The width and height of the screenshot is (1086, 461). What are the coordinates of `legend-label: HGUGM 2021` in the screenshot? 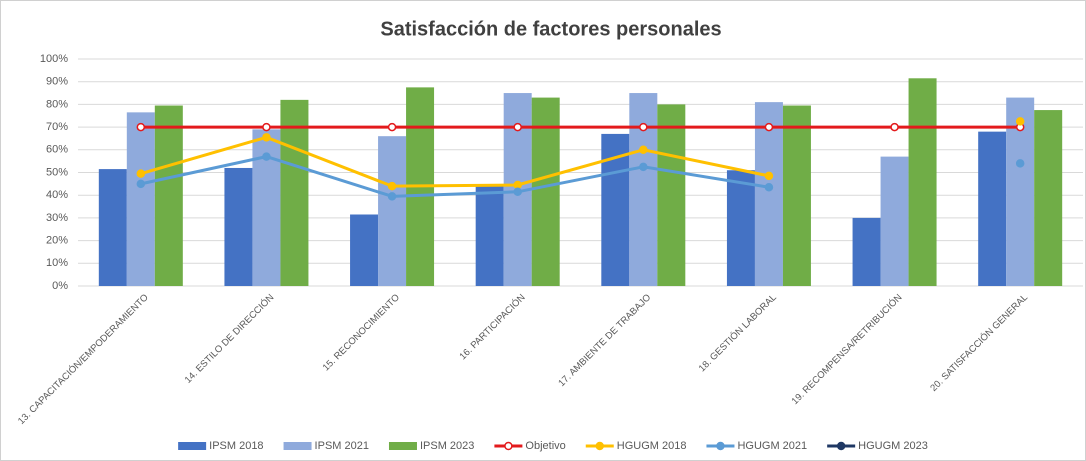 It's located at (772, 446).